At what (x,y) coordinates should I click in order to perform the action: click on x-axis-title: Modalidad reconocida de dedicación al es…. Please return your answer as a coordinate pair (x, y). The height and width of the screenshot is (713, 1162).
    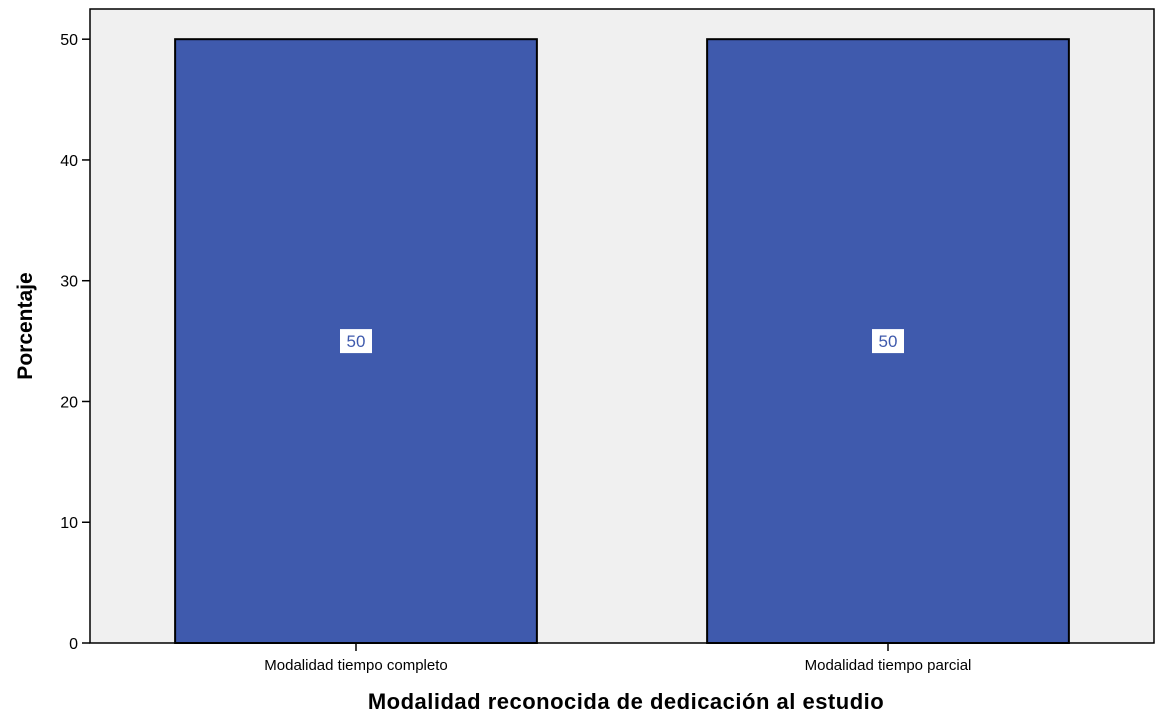
    Looking at the image, I should click on (626, 701).